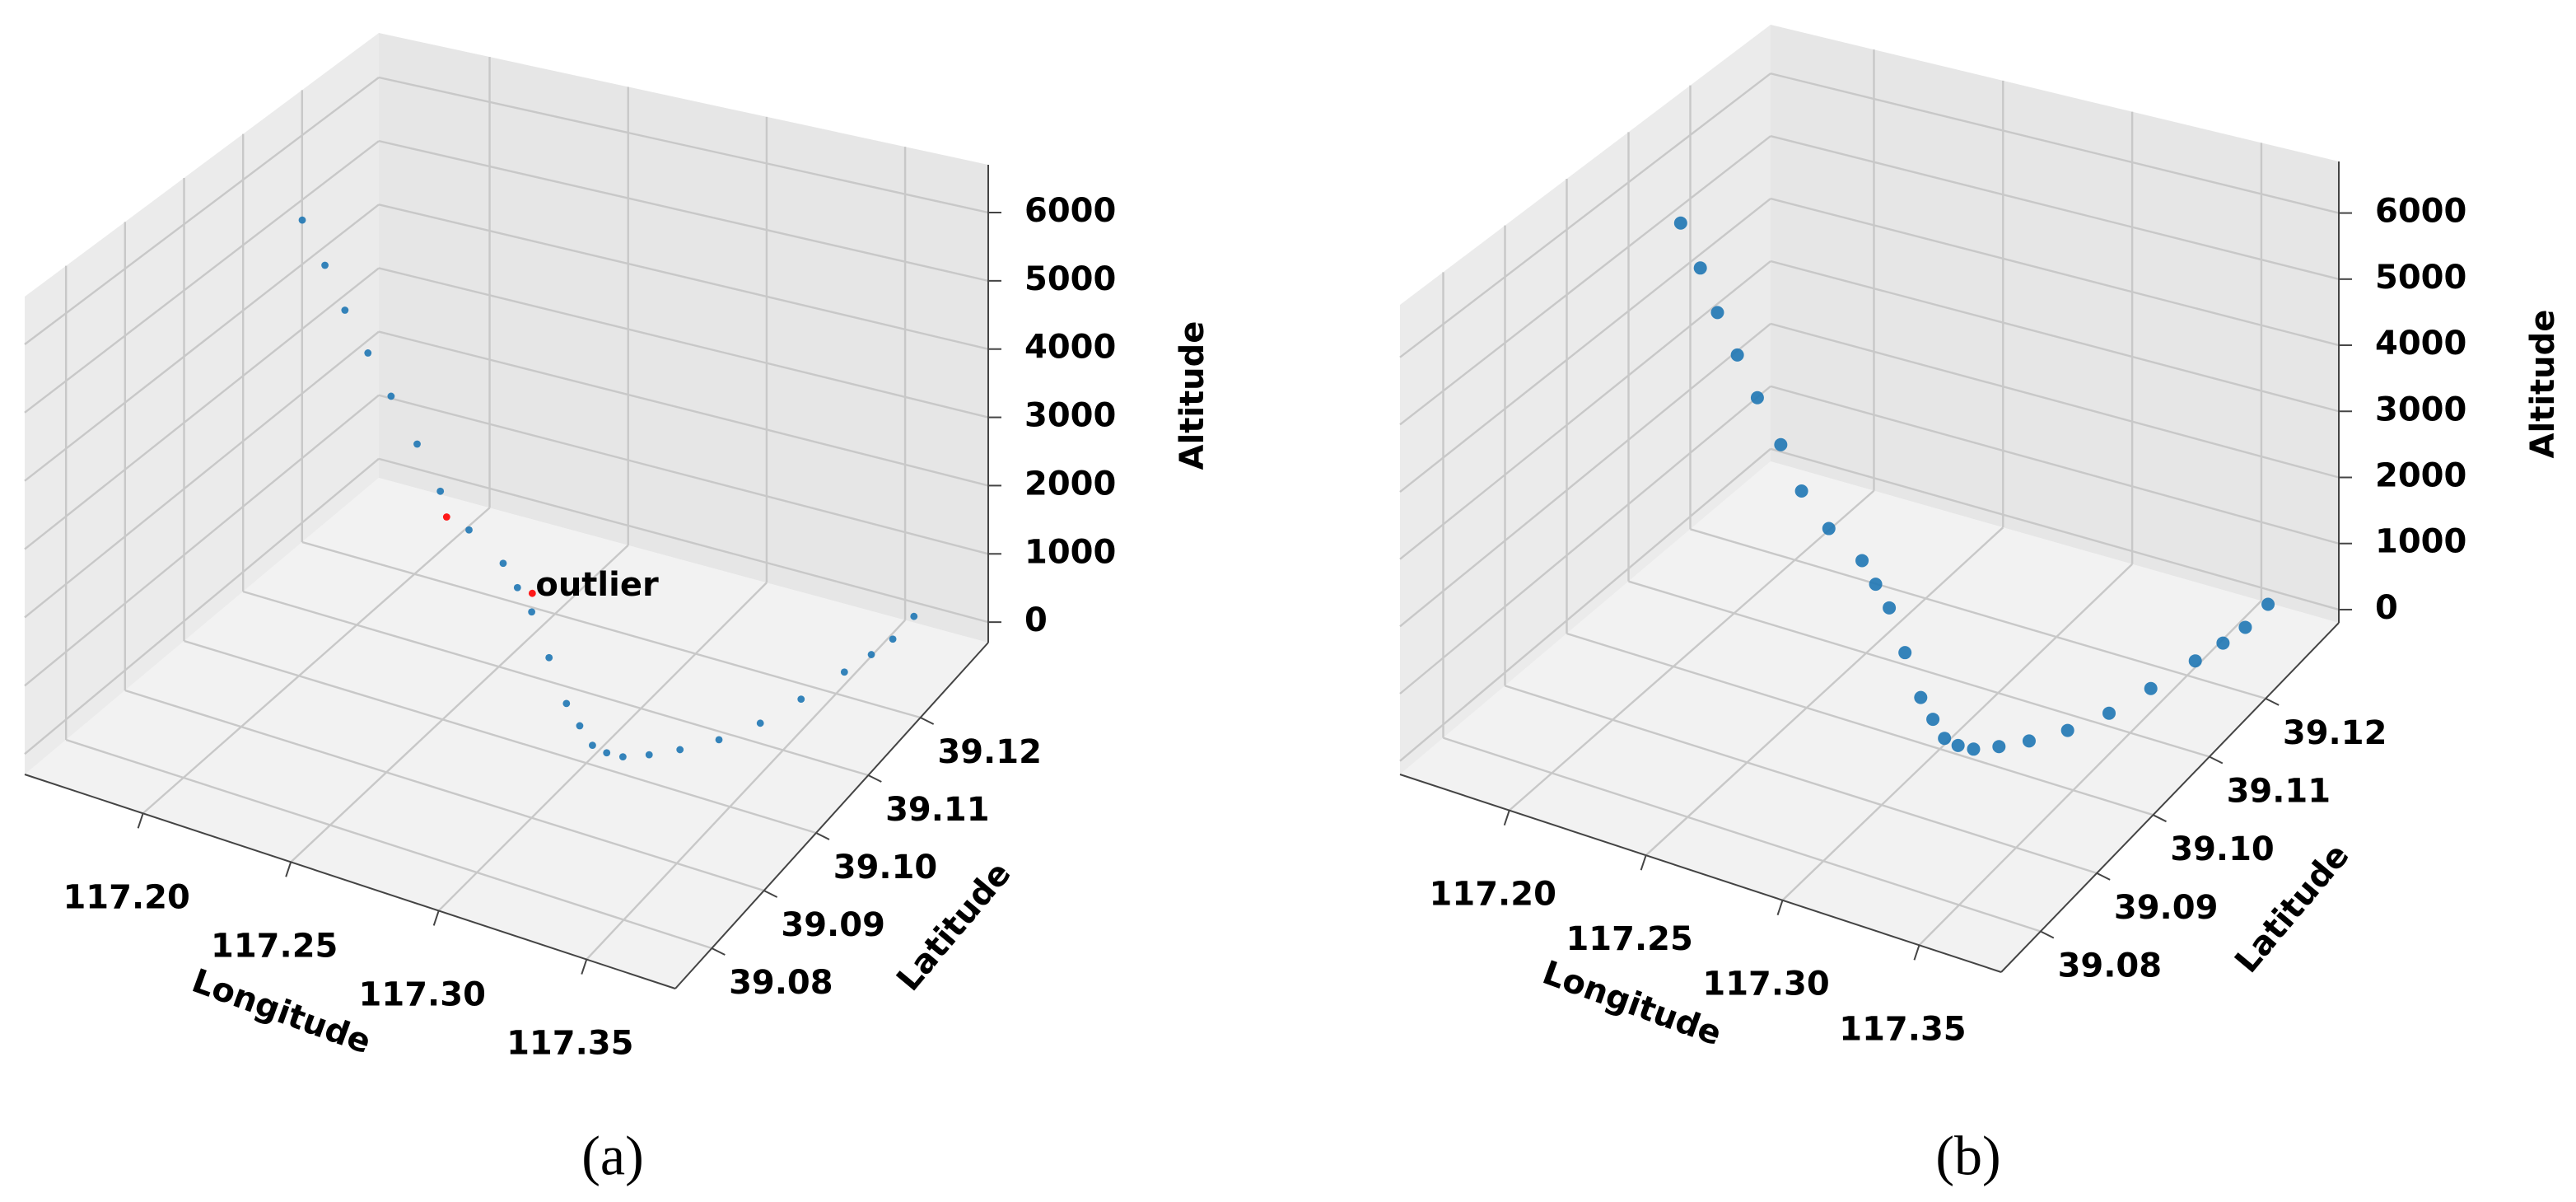 The height and width of the screenshot is (1202, 2576). Describe the element at coordinates (1967, 1156) in the screenshot. I see `panel-label: (b)` at that location.